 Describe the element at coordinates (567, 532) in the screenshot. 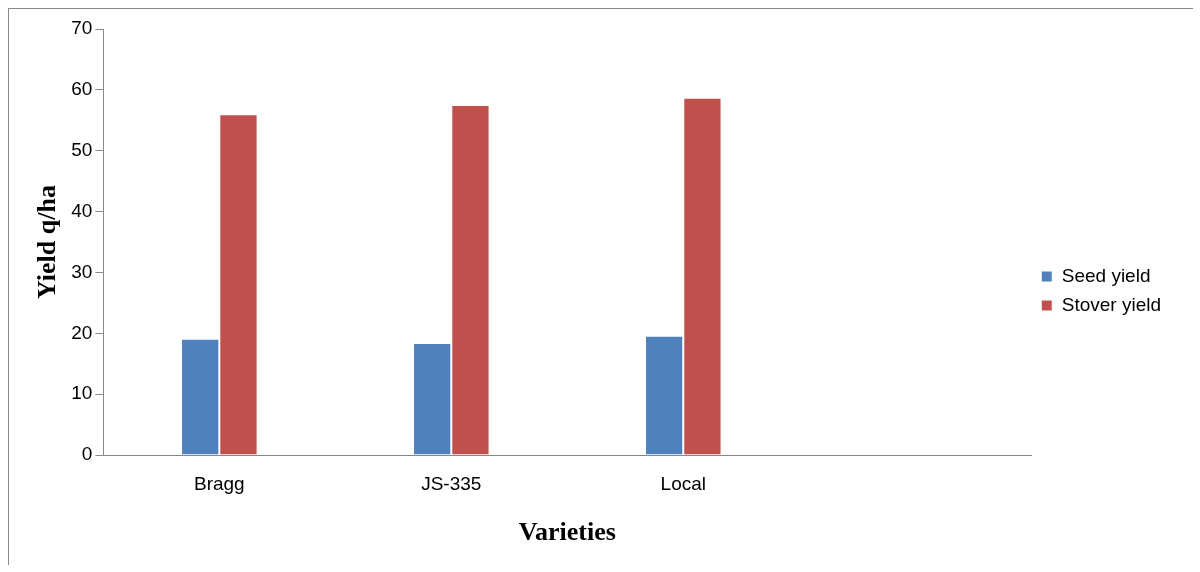

I see `x-axis-title: Varieties` at that location.